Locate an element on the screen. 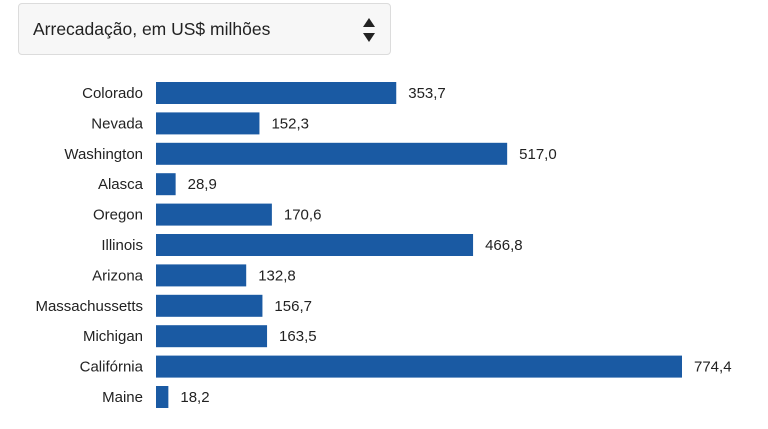 This screenshot has width=768, height=429. category-label: Colorado is located at coordinates (112, 93).